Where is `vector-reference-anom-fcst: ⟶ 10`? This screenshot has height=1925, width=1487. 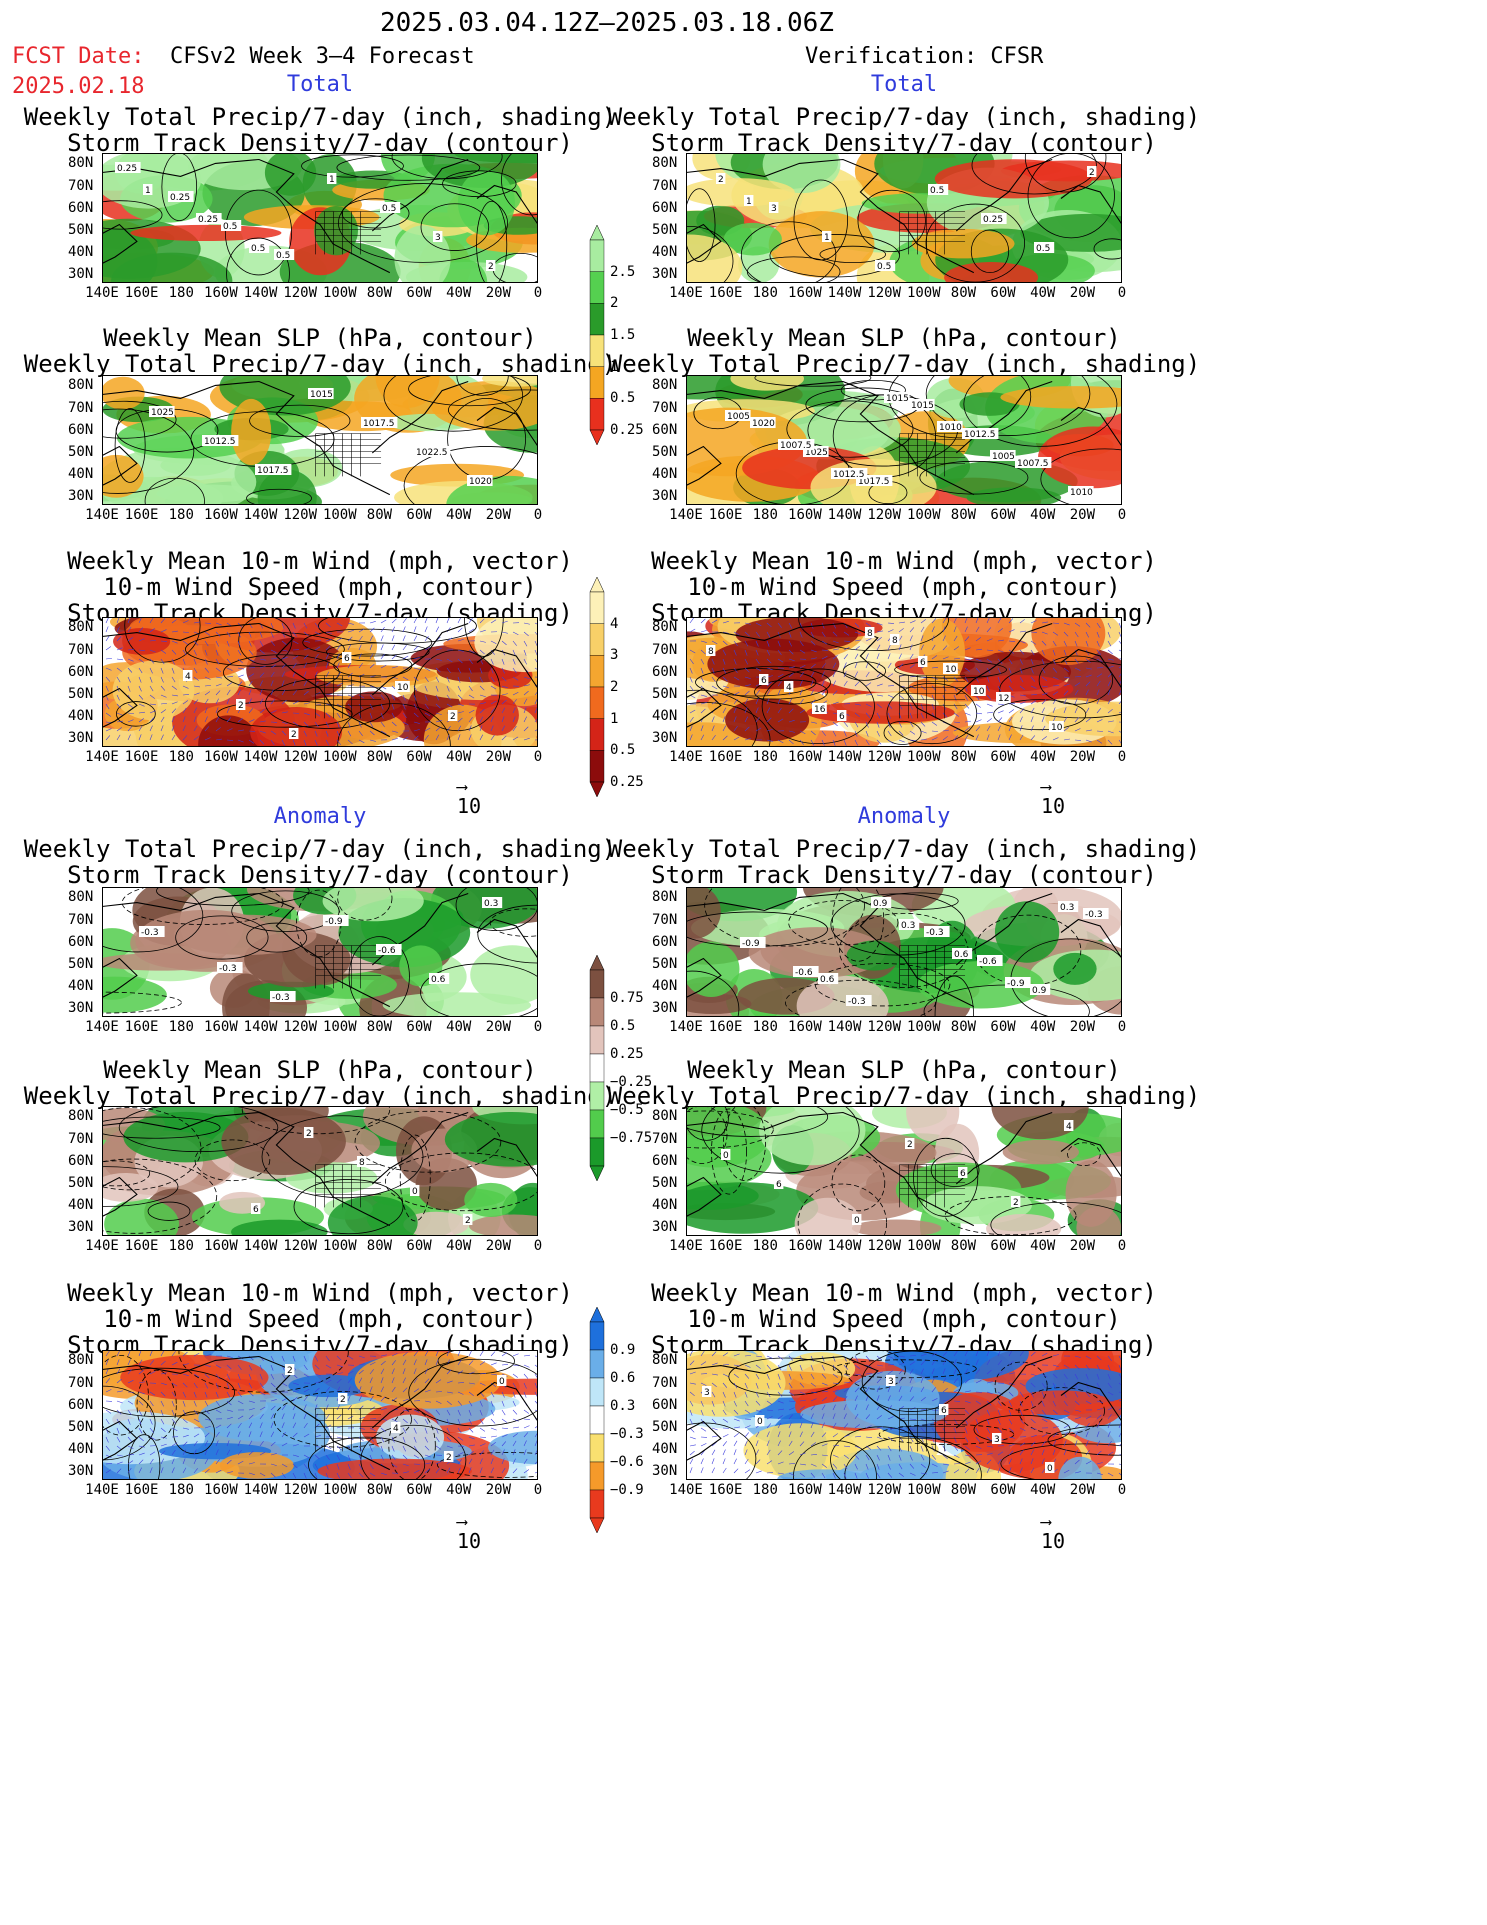
vector-reference-anom-fcst: ⟶ 10 is located at coordinates (469, 1533).